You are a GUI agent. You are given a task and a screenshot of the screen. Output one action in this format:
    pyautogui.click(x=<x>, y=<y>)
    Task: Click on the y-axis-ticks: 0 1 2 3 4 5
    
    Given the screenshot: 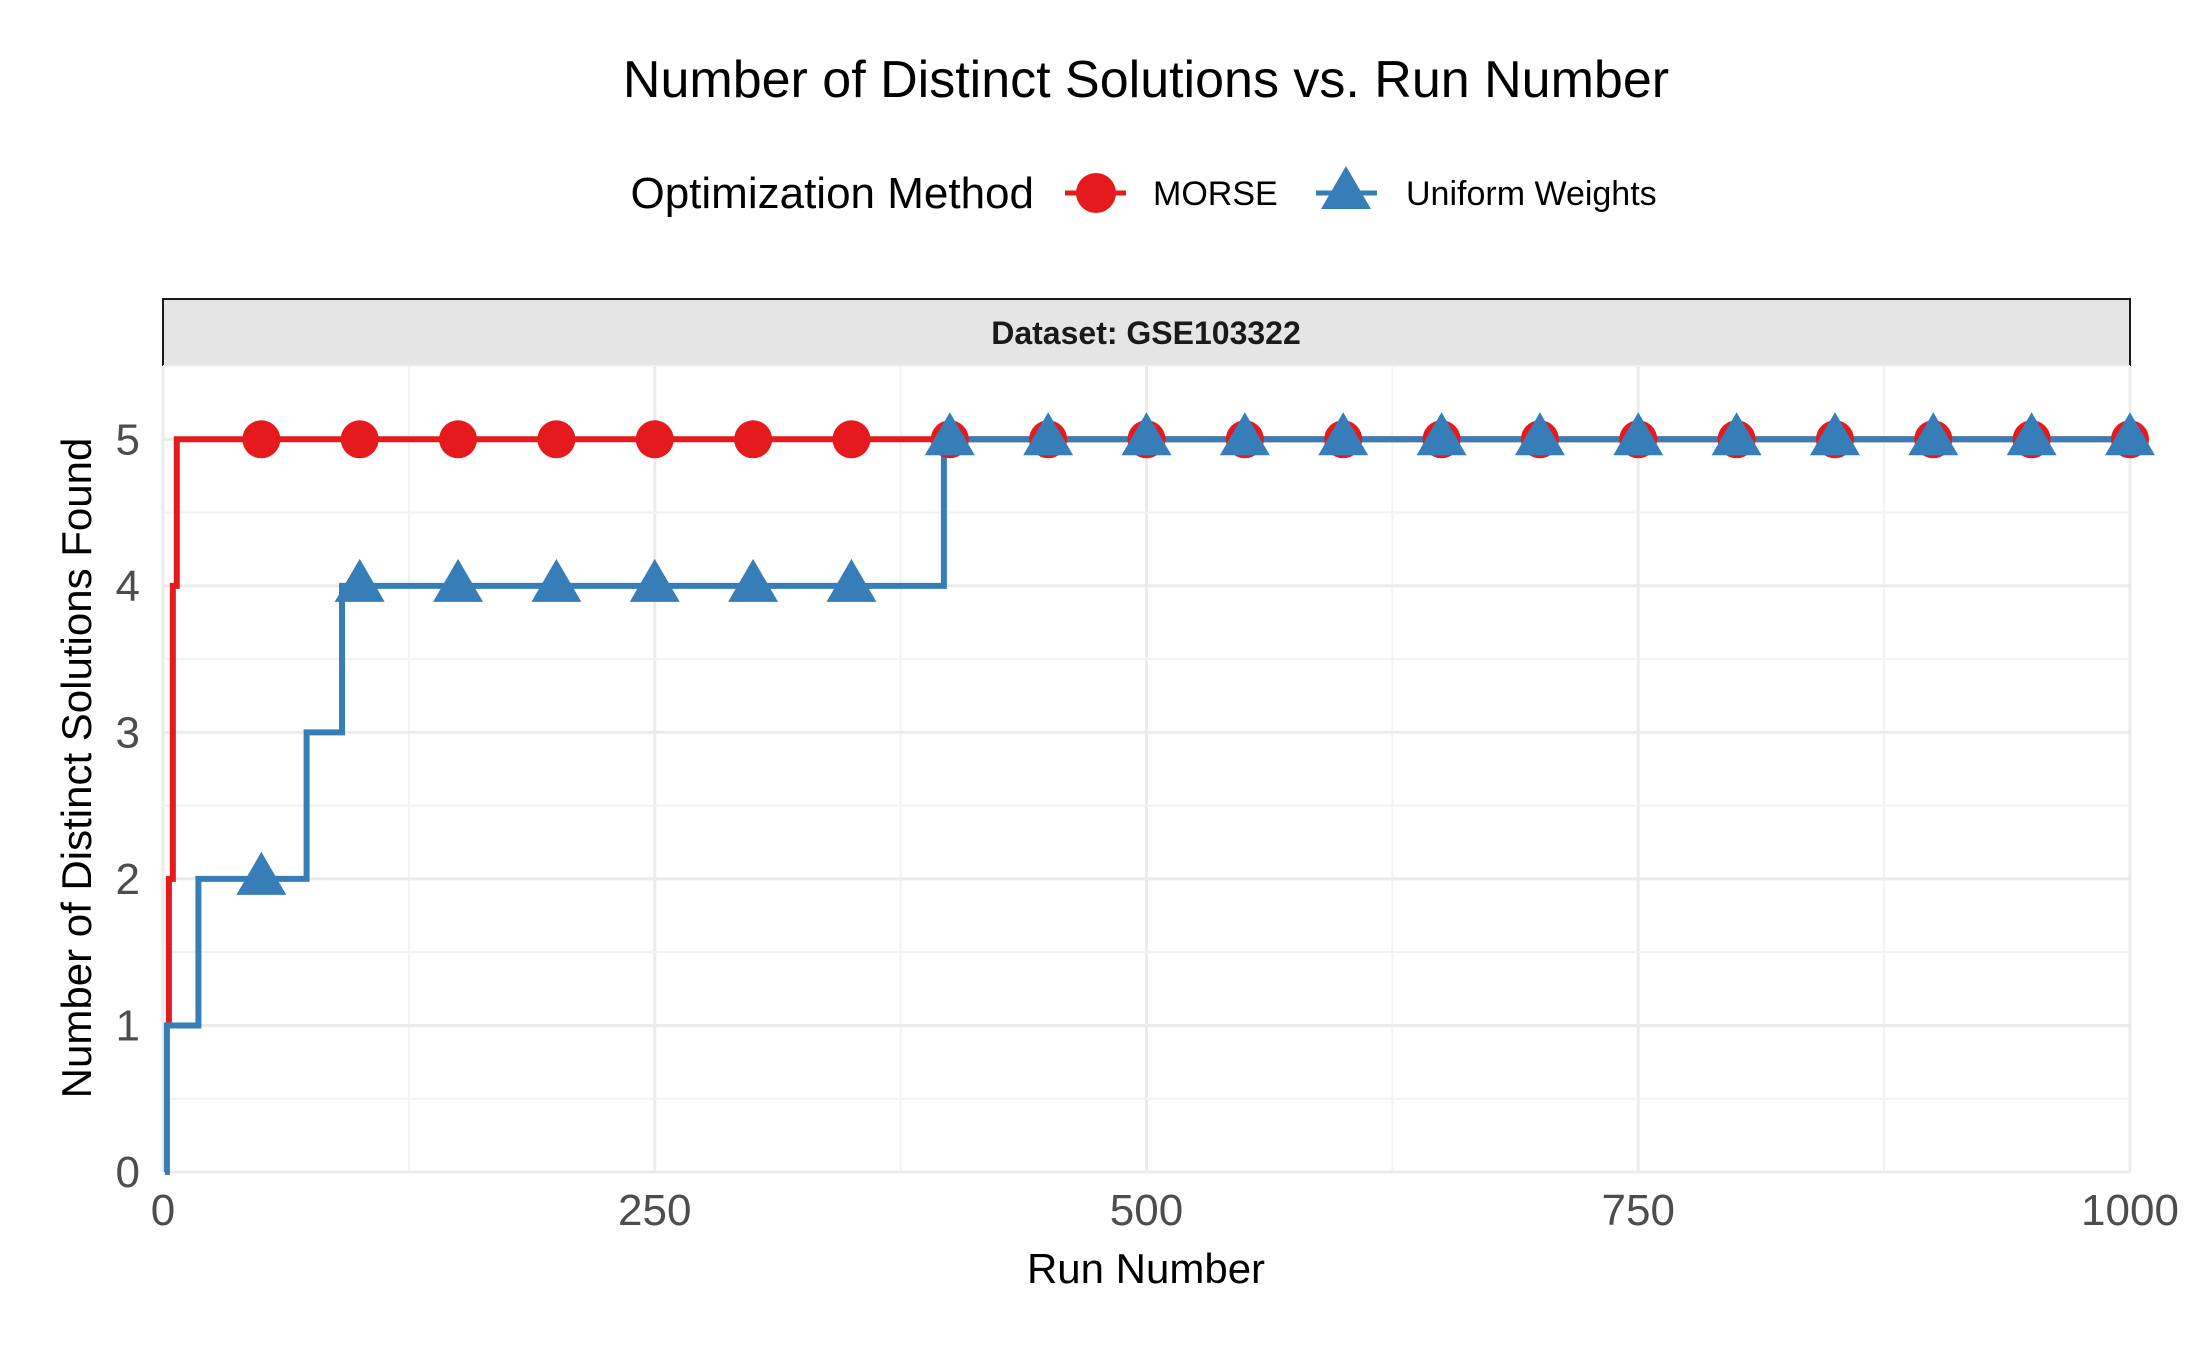 What is the action you would take?
    pyautogui.click(x=128, y=806)
    